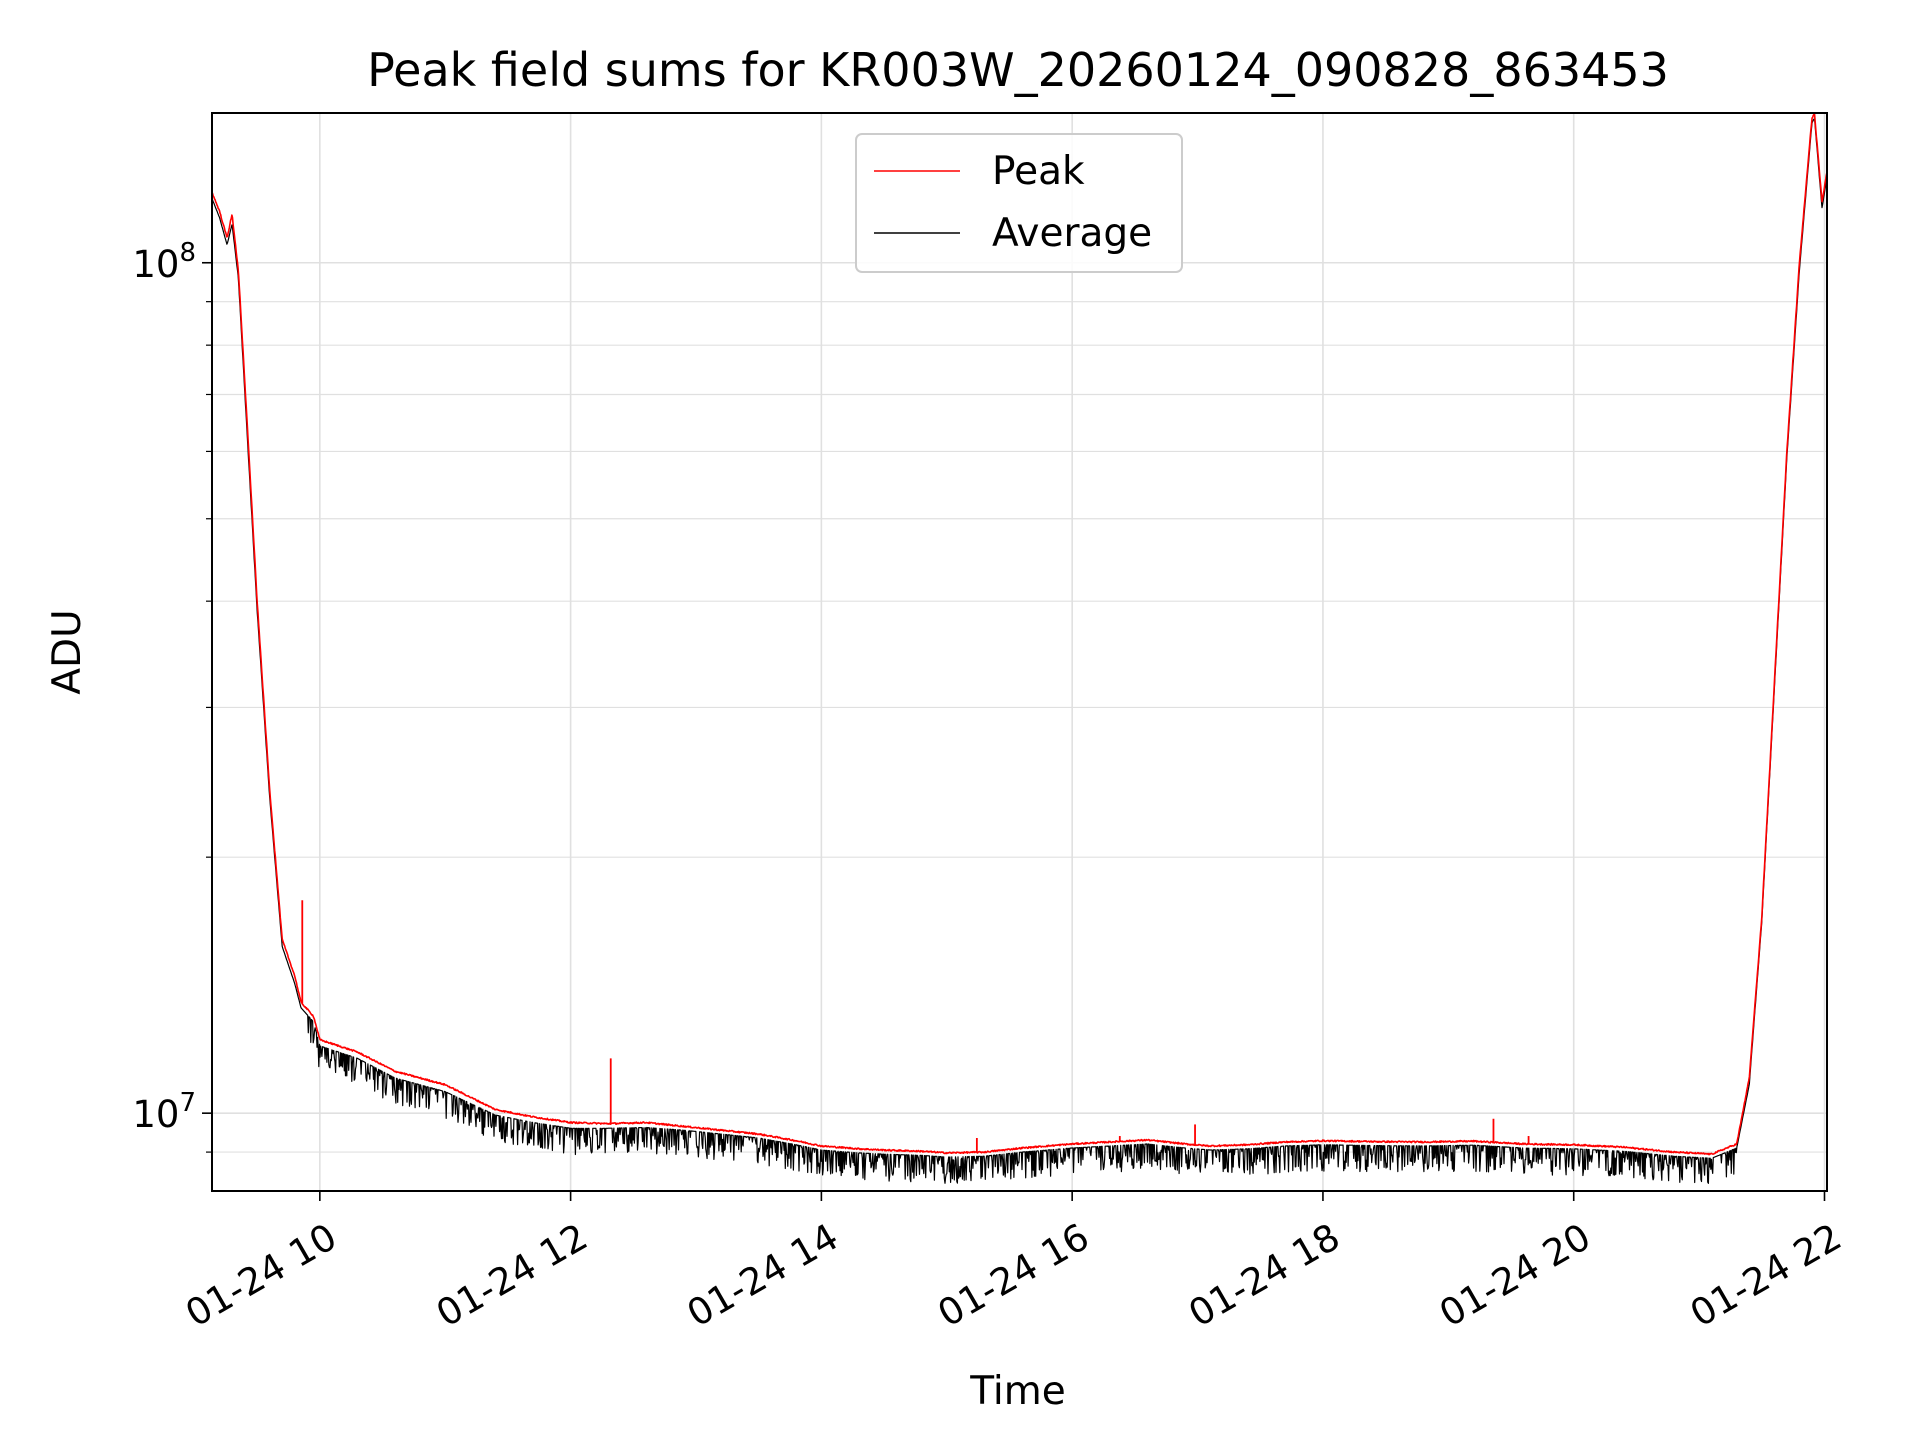 This screenshot has width=1920, height=1440. What do you see at coordinates (164, 262) in the screenshot?
I see `y-tick-label: 108` at bounding box center [164, 262].